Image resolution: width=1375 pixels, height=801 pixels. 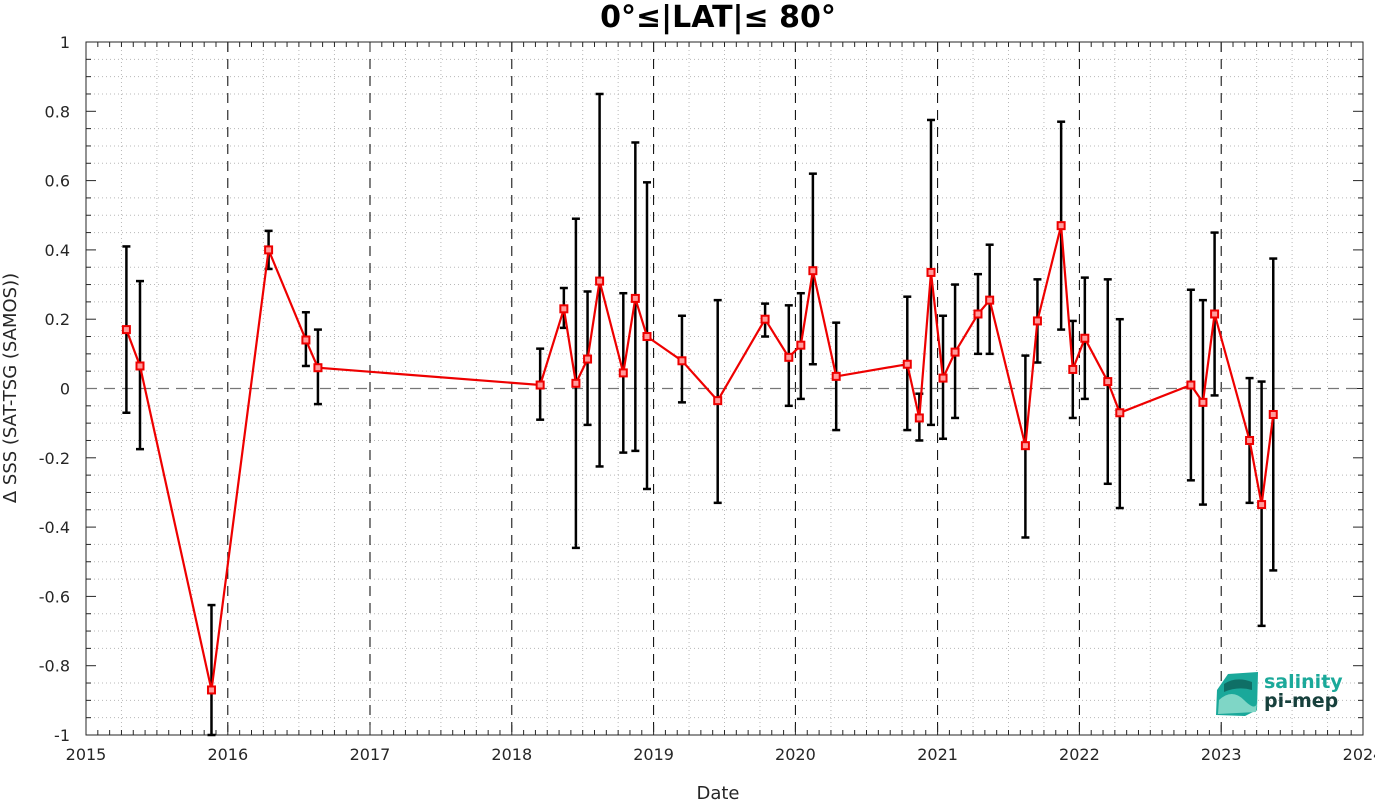 What do you see at coordinates (57, 111) in the screenshot?
I see `y-tick-label: 0.8` at bounding box center [57, 111].